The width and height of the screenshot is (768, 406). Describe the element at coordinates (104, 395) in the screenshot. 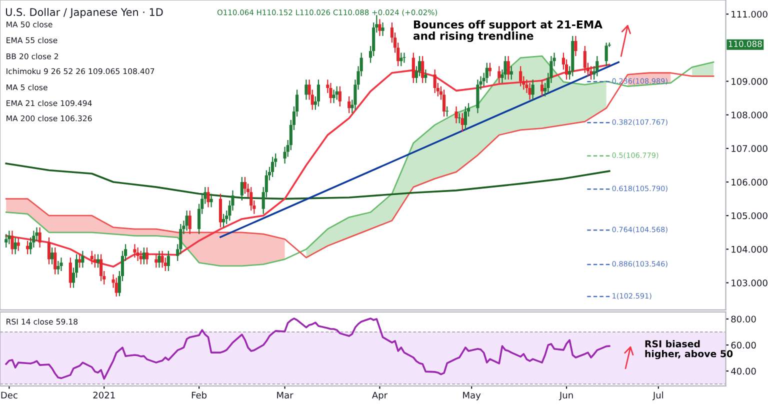

I see `x-tick-label: 2021` at that location.